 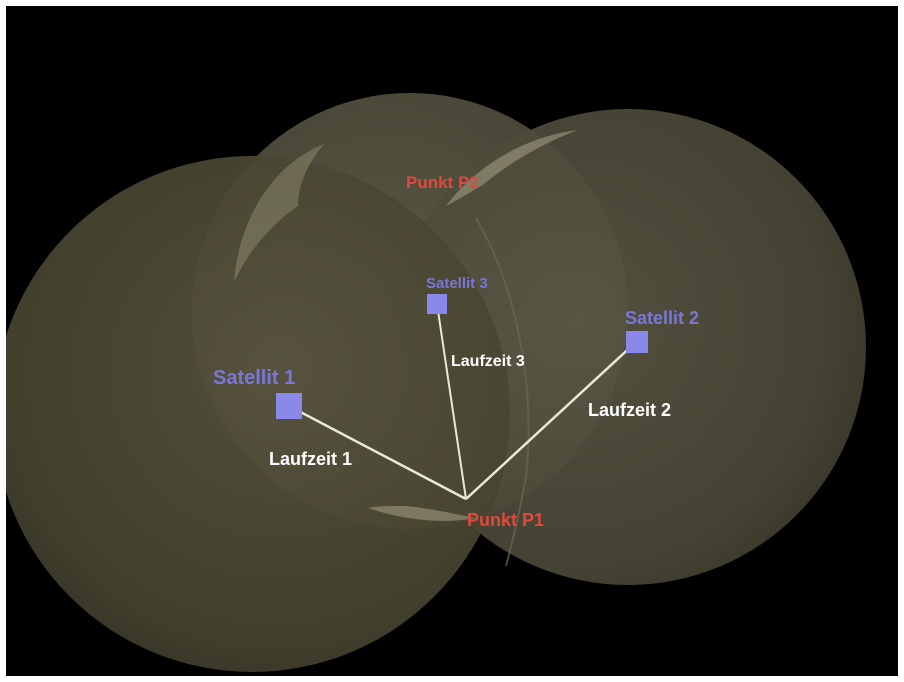 I want to click on intersection-arc-upper, so click(x=279, y=213).